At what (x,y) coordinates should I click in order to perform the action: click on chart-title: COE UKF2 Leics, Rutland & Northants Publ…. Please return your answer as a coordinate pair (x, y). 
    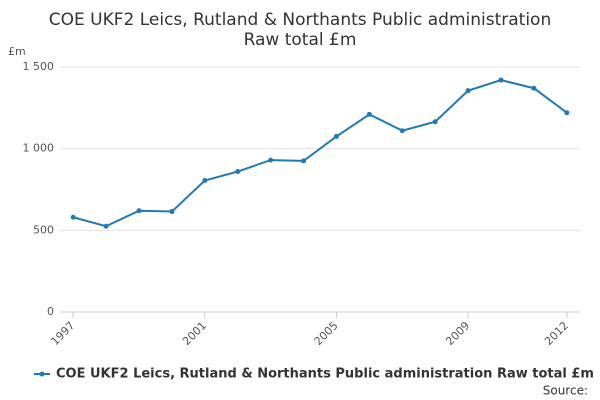
    Looking at the image, I should click on (300, 20).